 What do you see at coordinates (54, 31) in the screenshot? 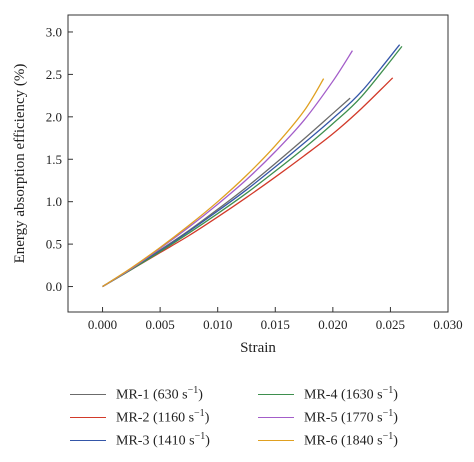
I see `y-tick-label: 3.0` at bounding box center [54, 31].